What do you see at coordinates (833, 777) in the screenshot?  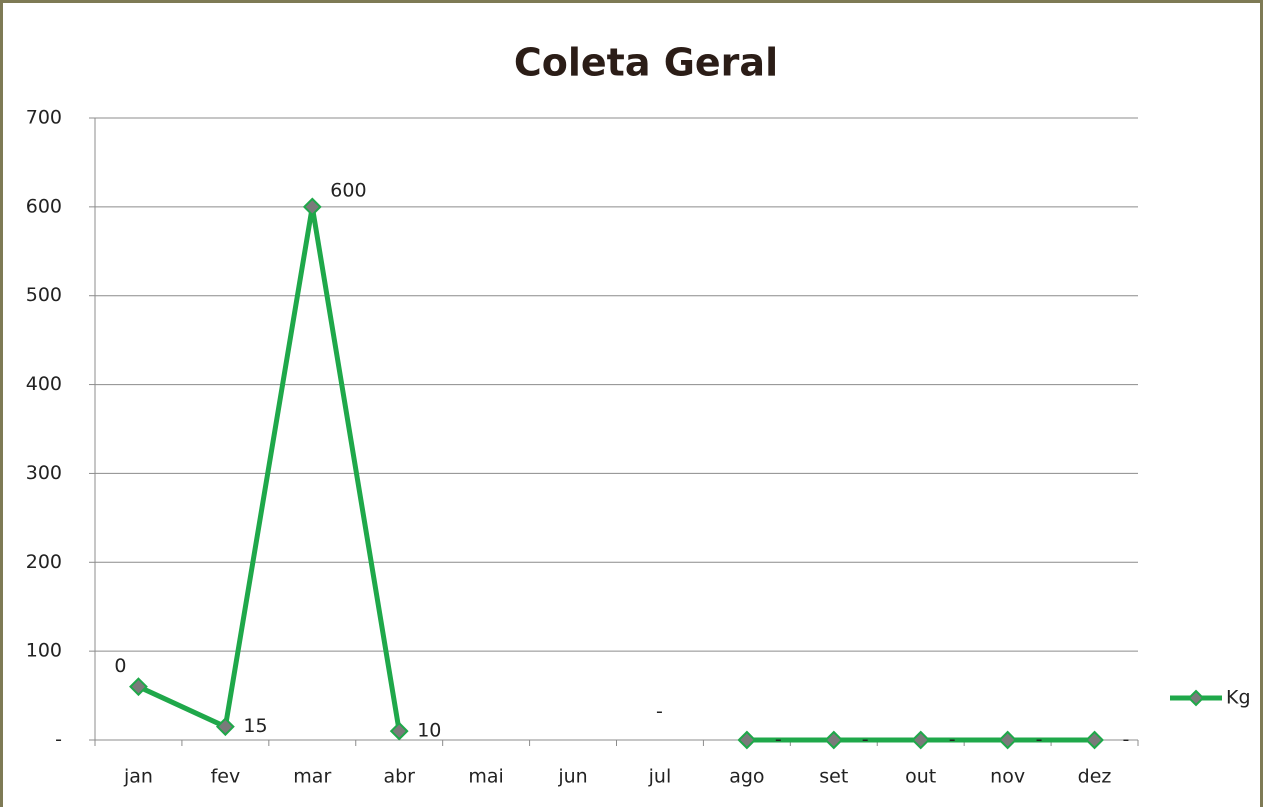 I see `x-tick-label: set` at bounding box center [833, 777].